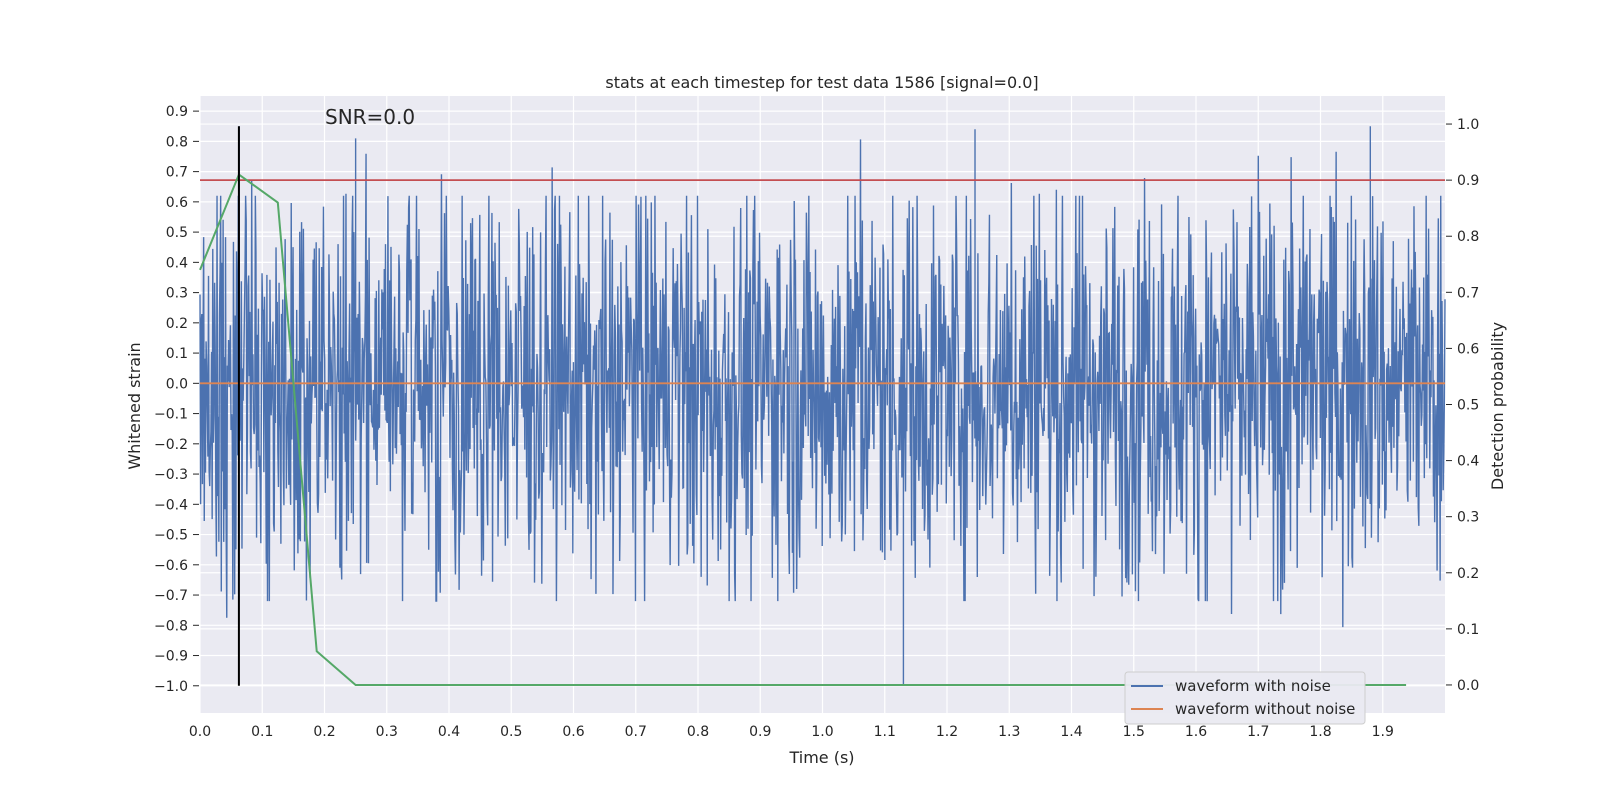  Describe the element at coordinates (821, 757) in the screenshot. I see `x-axis-title: Time (s)` at that location.